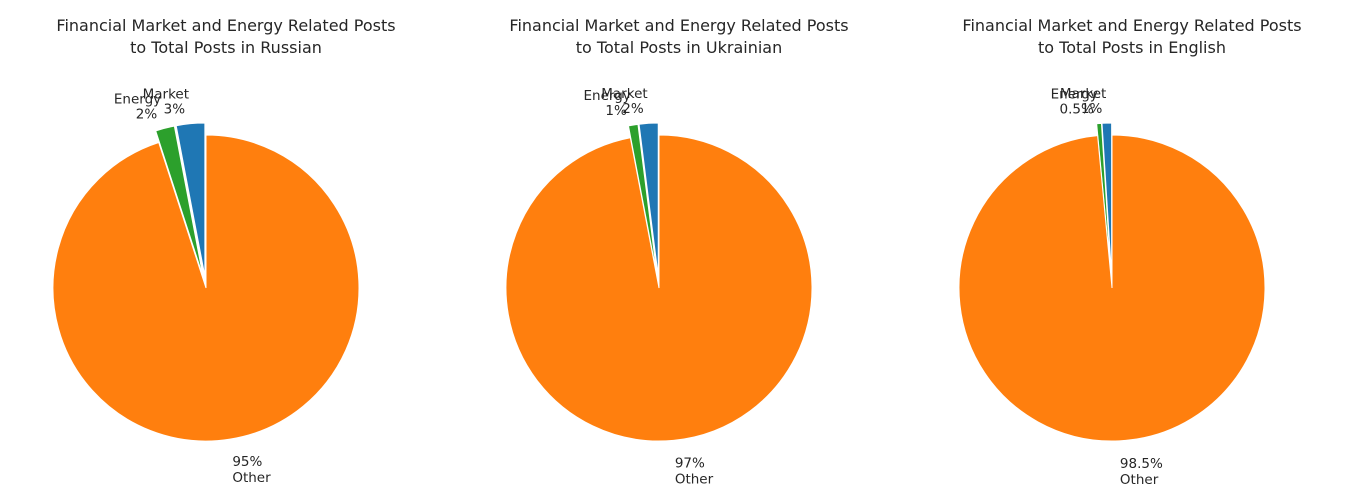  Describe the element at coordinates (175, 110) in the screenshot. I see `slice-pct-market: 3%` at that location.